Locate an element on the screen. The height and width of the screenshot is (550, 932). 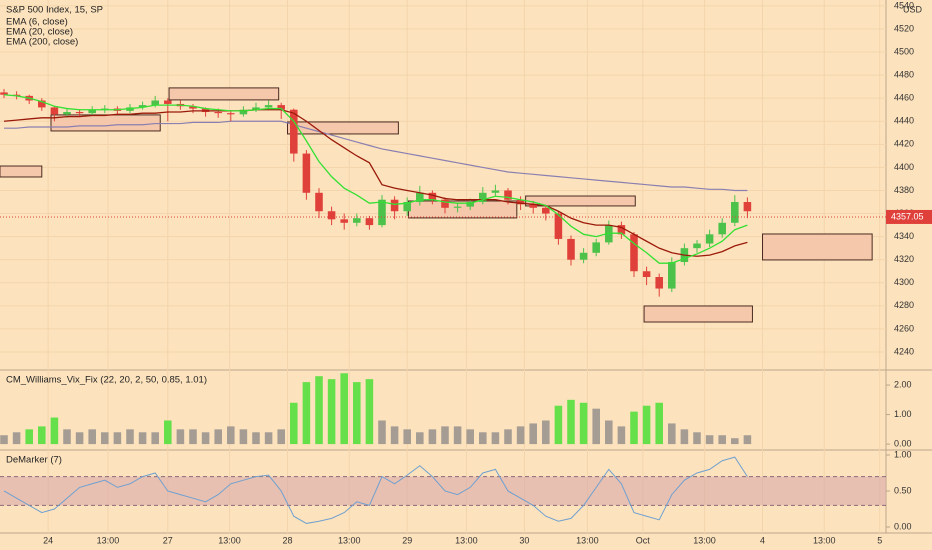
y-tick-label: 4300 is located at coordinates (904, 282).